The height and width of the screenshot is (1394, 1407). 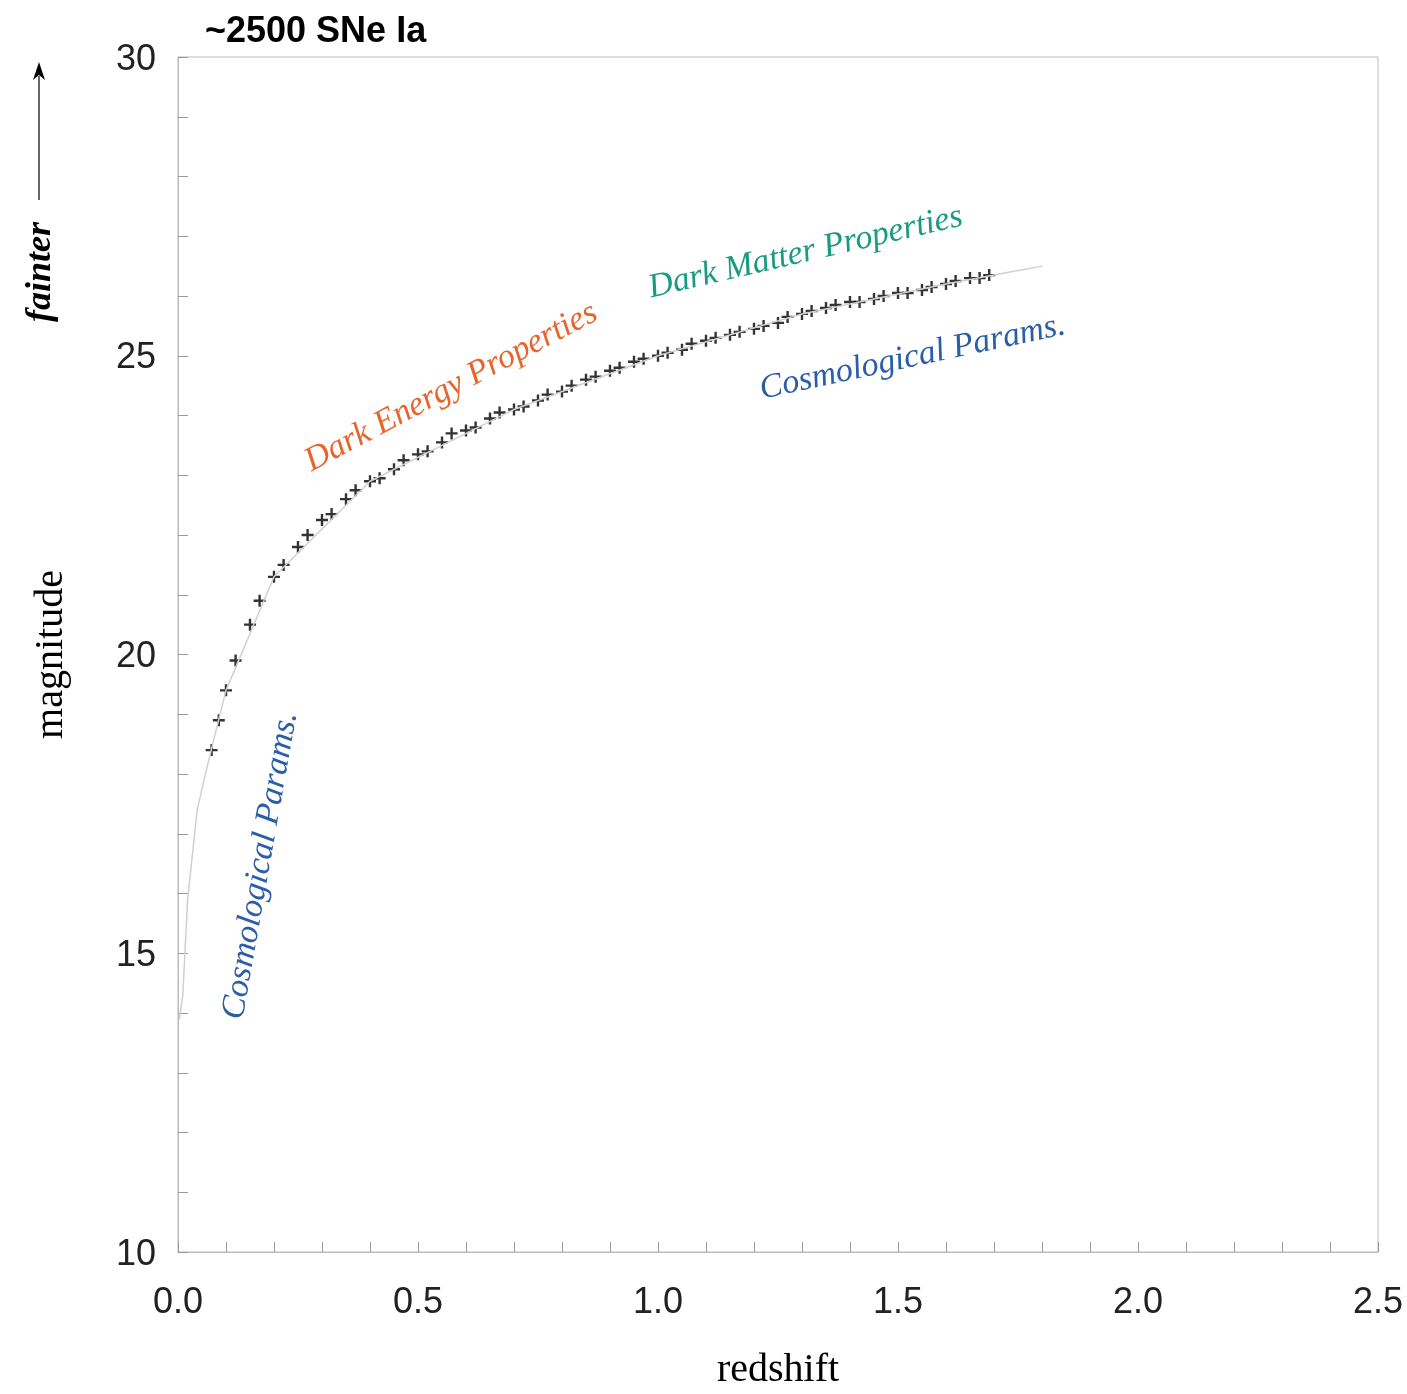 What do you see at coordinates (778, 1367) in the screenshot?
I see `x-axis-title: redshift` at bounding box center [778, 1367].